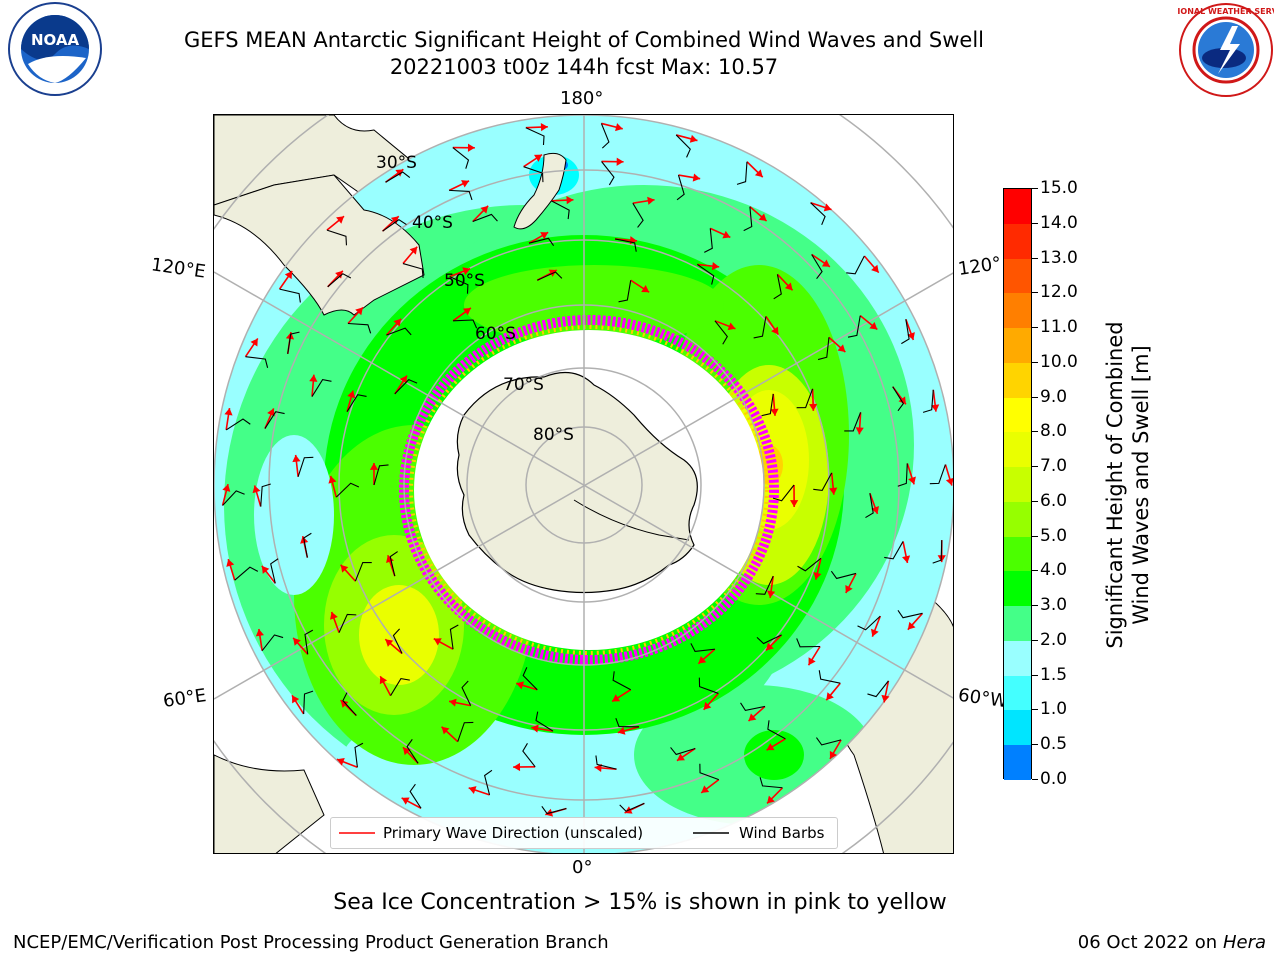 This screenshot has height=960, width=1280. What do you see at coordinates (1054, 779) in the screenshot?
I see `colorbar-tick-label: 0.0` at bounding box center [1054, 779].